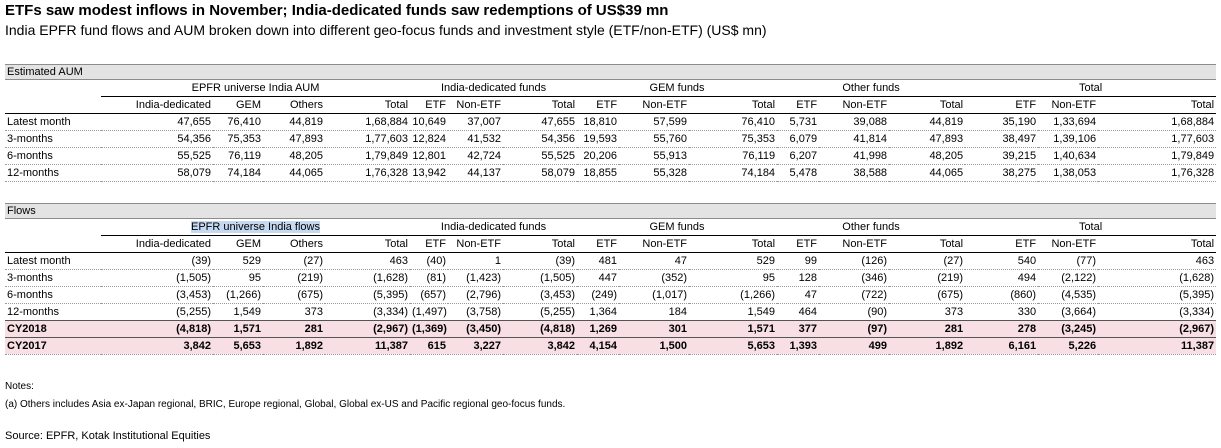  What do you see at coordinates (540, 312) in the screenshot?
I see `table-cell: (5,255)` at bounding box center [540, 312].